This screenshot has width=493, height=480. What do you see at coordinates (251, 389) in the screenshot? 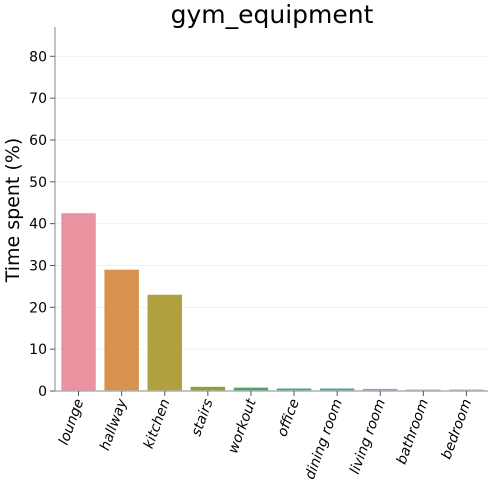
I see `bar-workout` at bounding box center [251, 389].